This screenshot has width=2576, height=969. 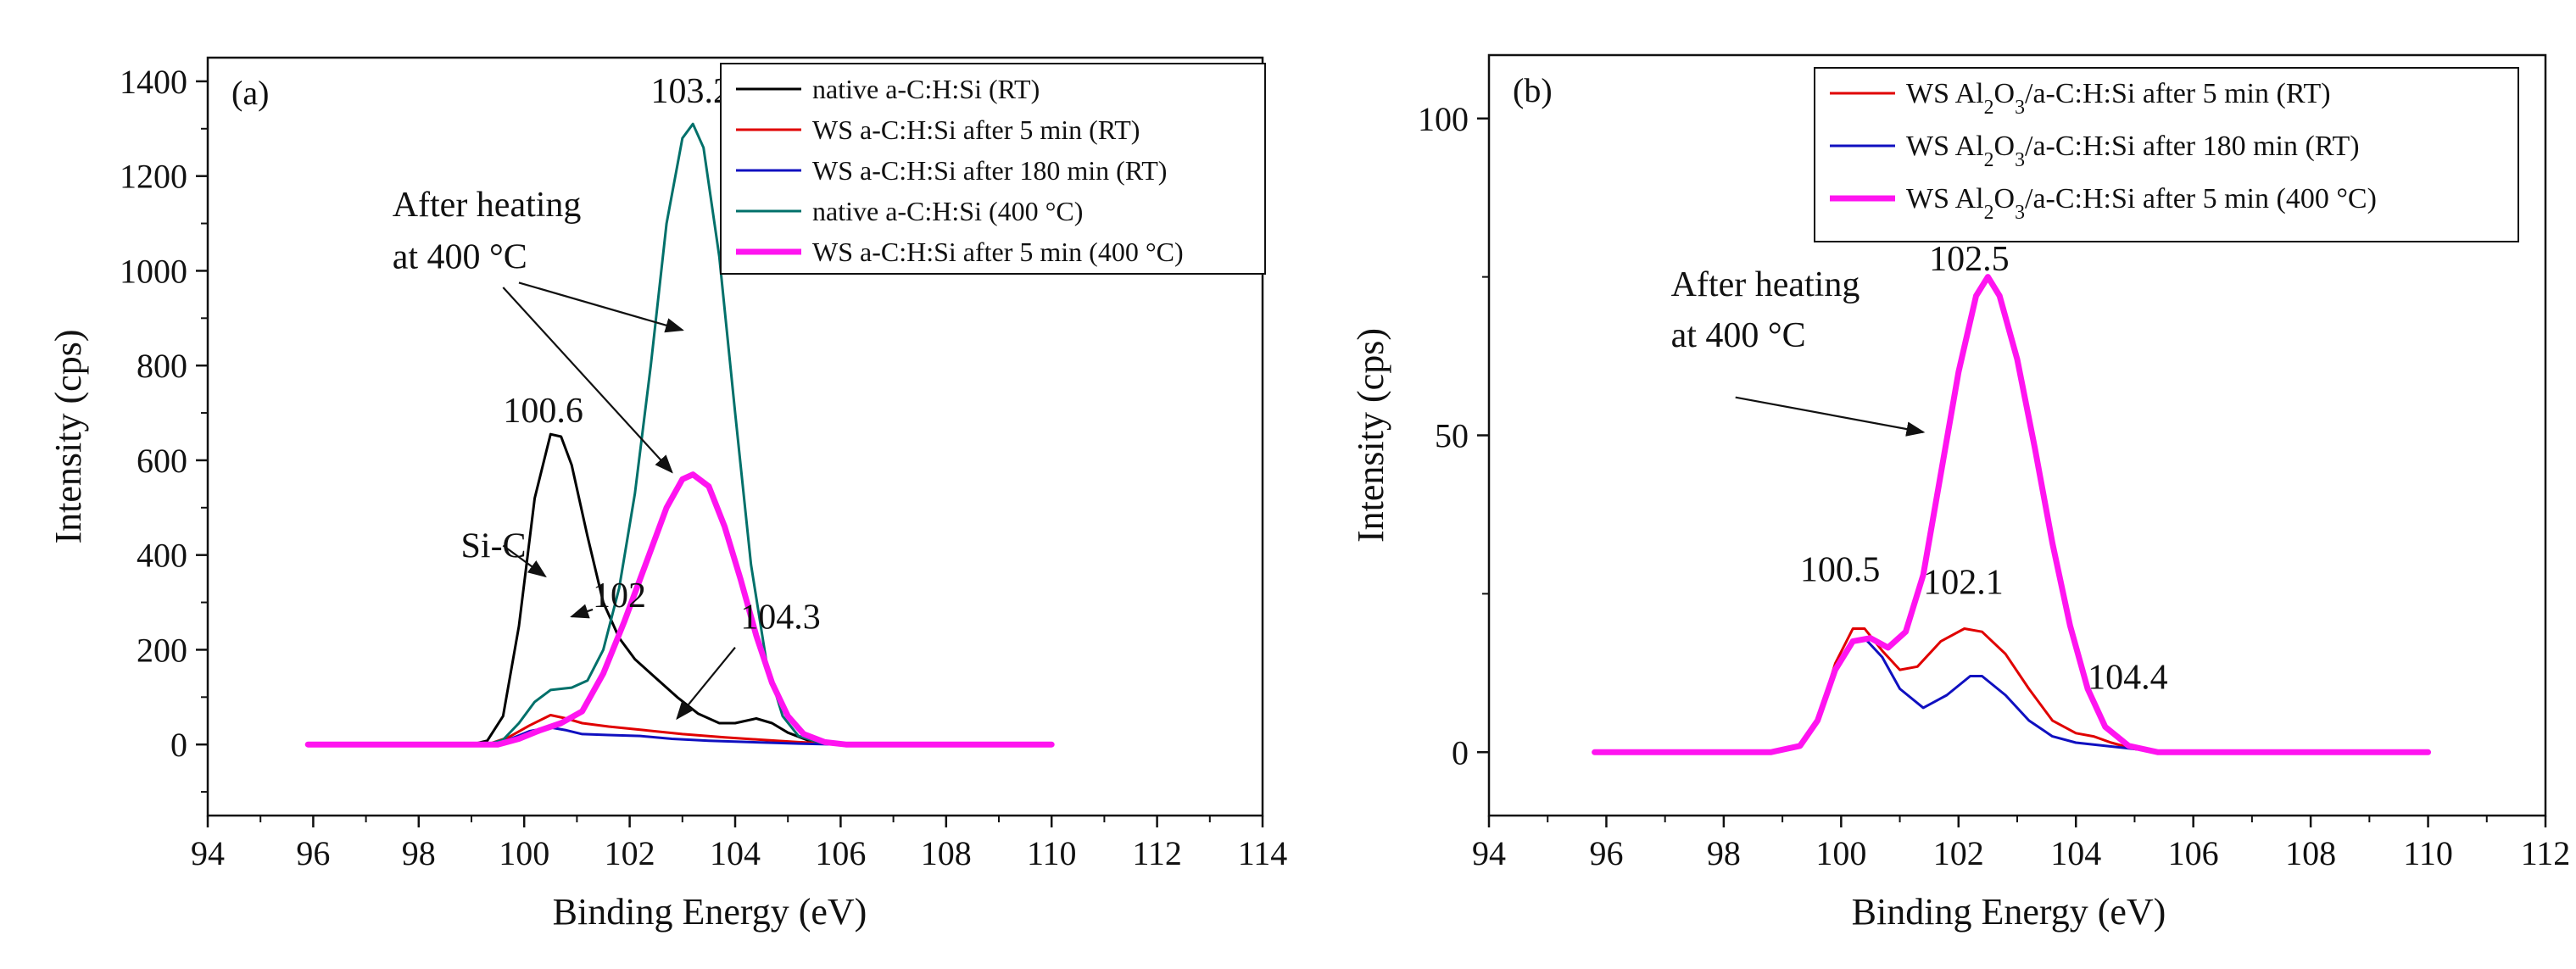 I want to click on legend-entry: WS Al2O3/a-C:H:Si after 5 min (400 °C), so click(x=2141, y=203).